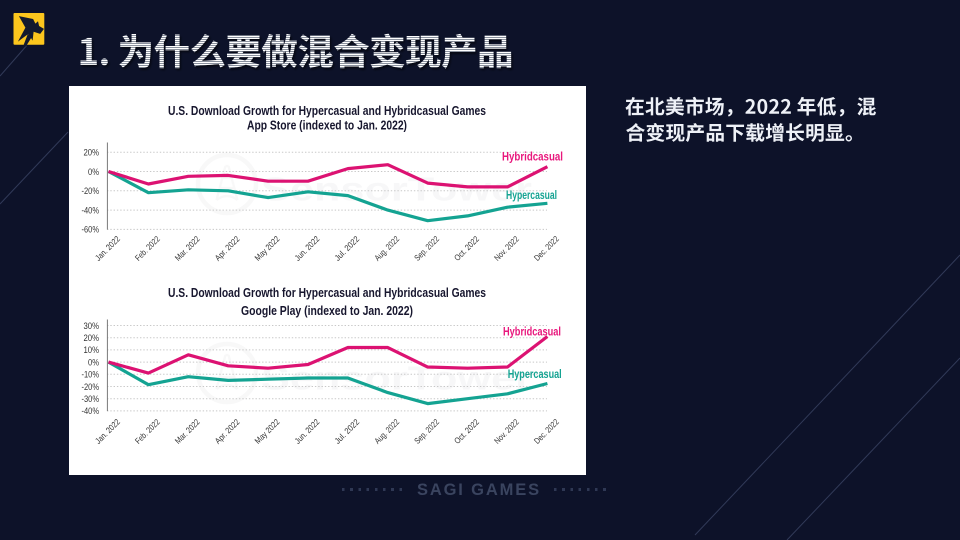 The height and width of the screenshot is (540, 960). I want to click on svg-text: SensorTower, so click(396, 190).